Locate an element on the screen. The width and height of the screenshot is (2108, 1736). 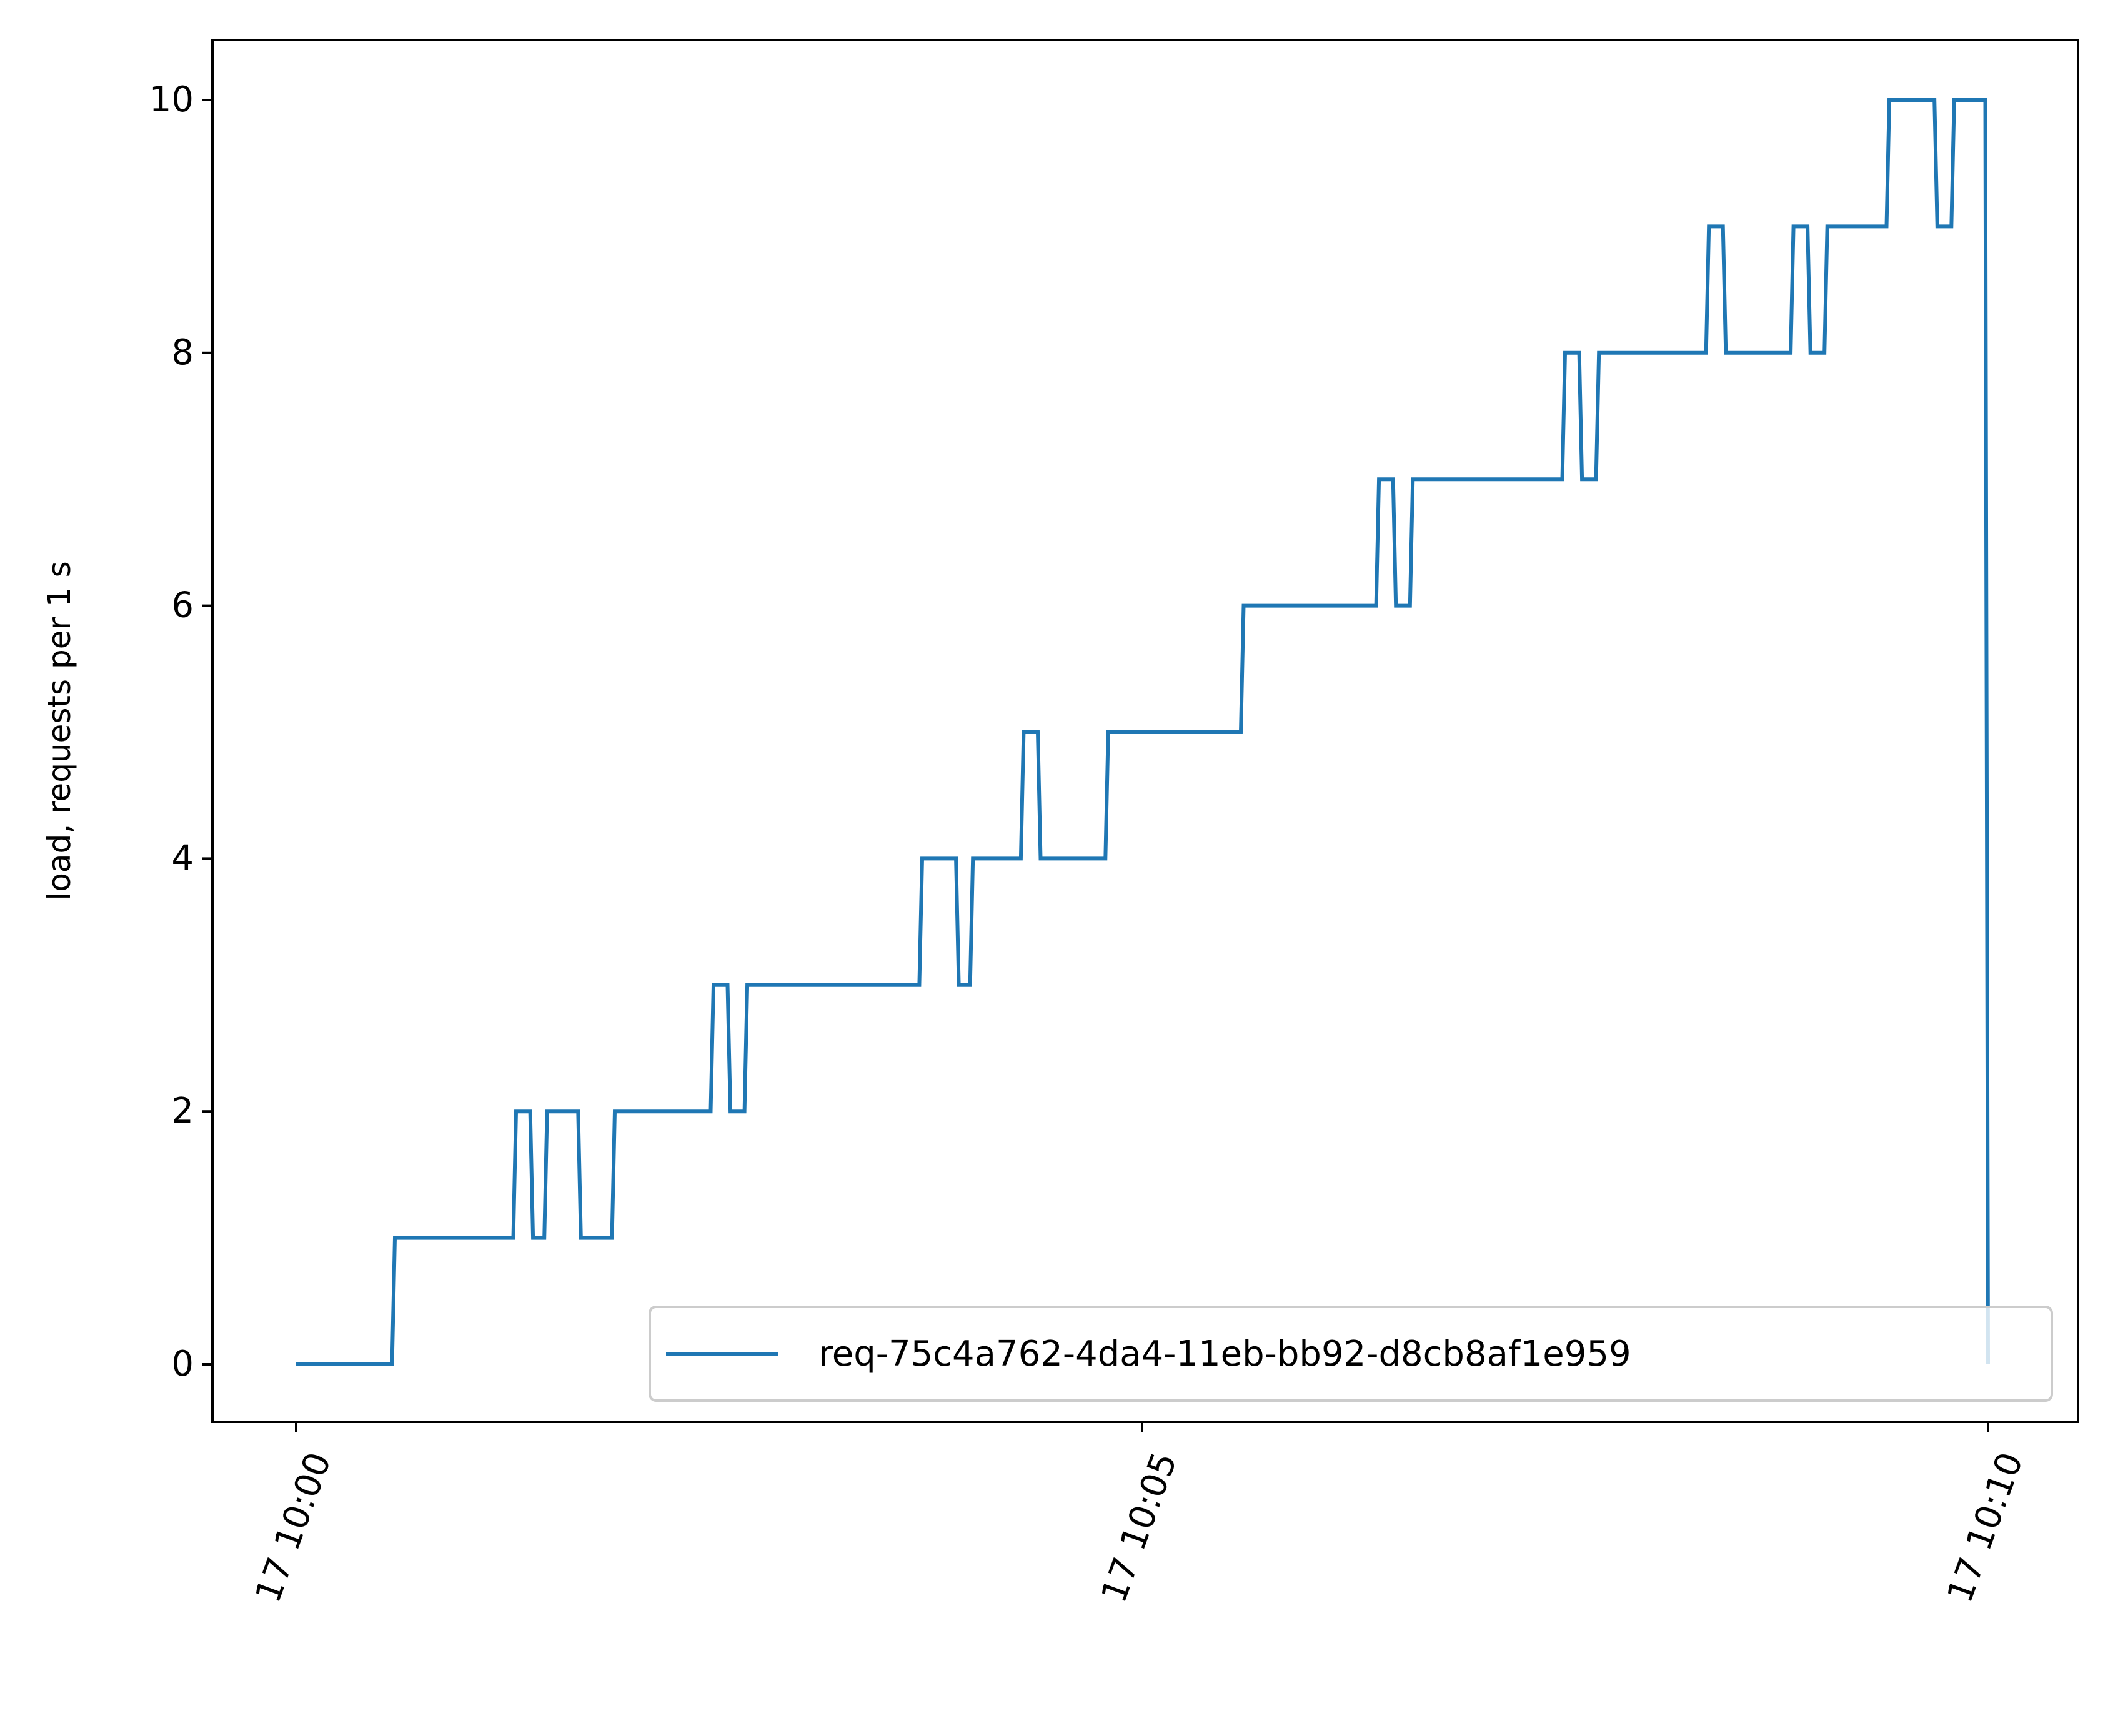
legend: req-75c4a762-4da4-11eb-bb92-d8cb8af1e959 is located at coordinates (1351, 1354).